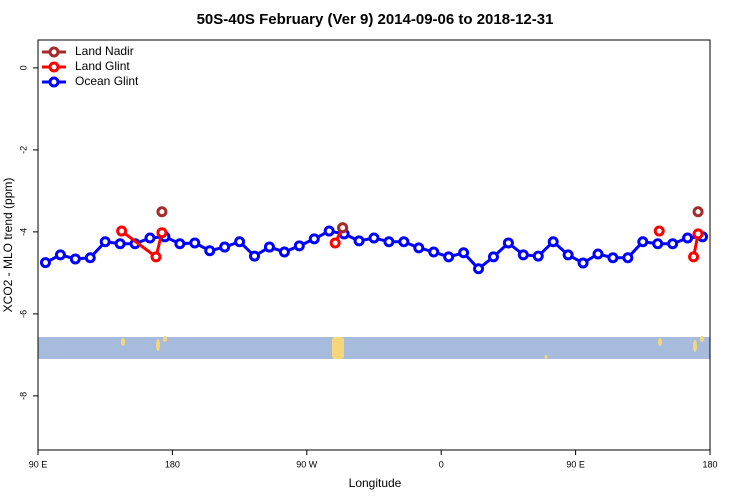 The width and height of the screenshot is (750, 500). Describe the element at coordinates (441, 464) in the screenshot. I see `x-tick-label: 0` at that location.